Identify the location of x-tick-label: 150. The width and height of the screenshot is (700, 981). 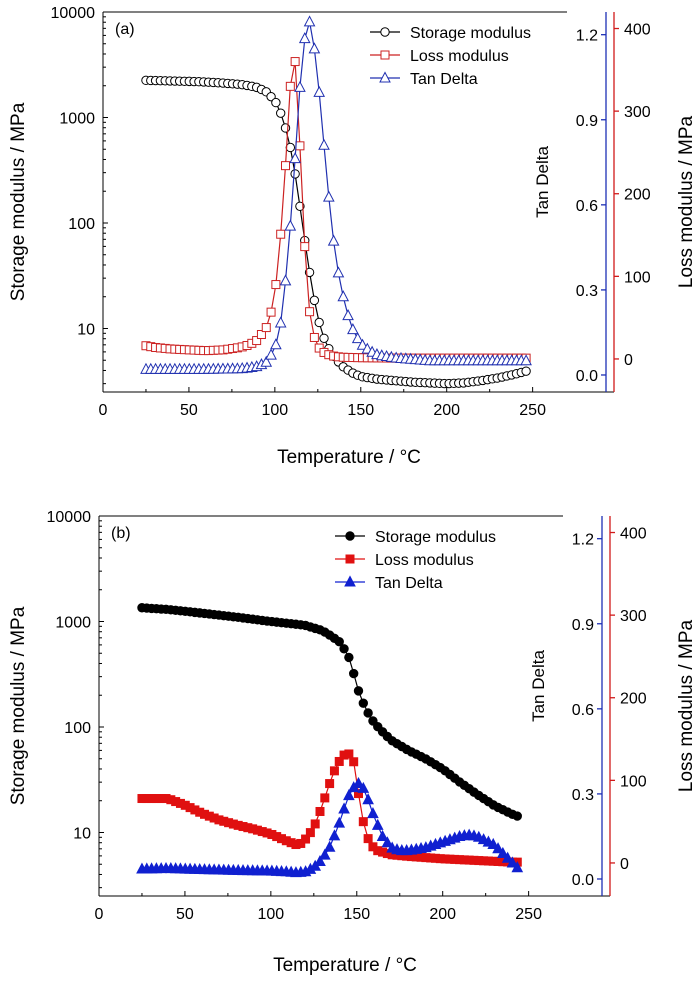
(356, 914).